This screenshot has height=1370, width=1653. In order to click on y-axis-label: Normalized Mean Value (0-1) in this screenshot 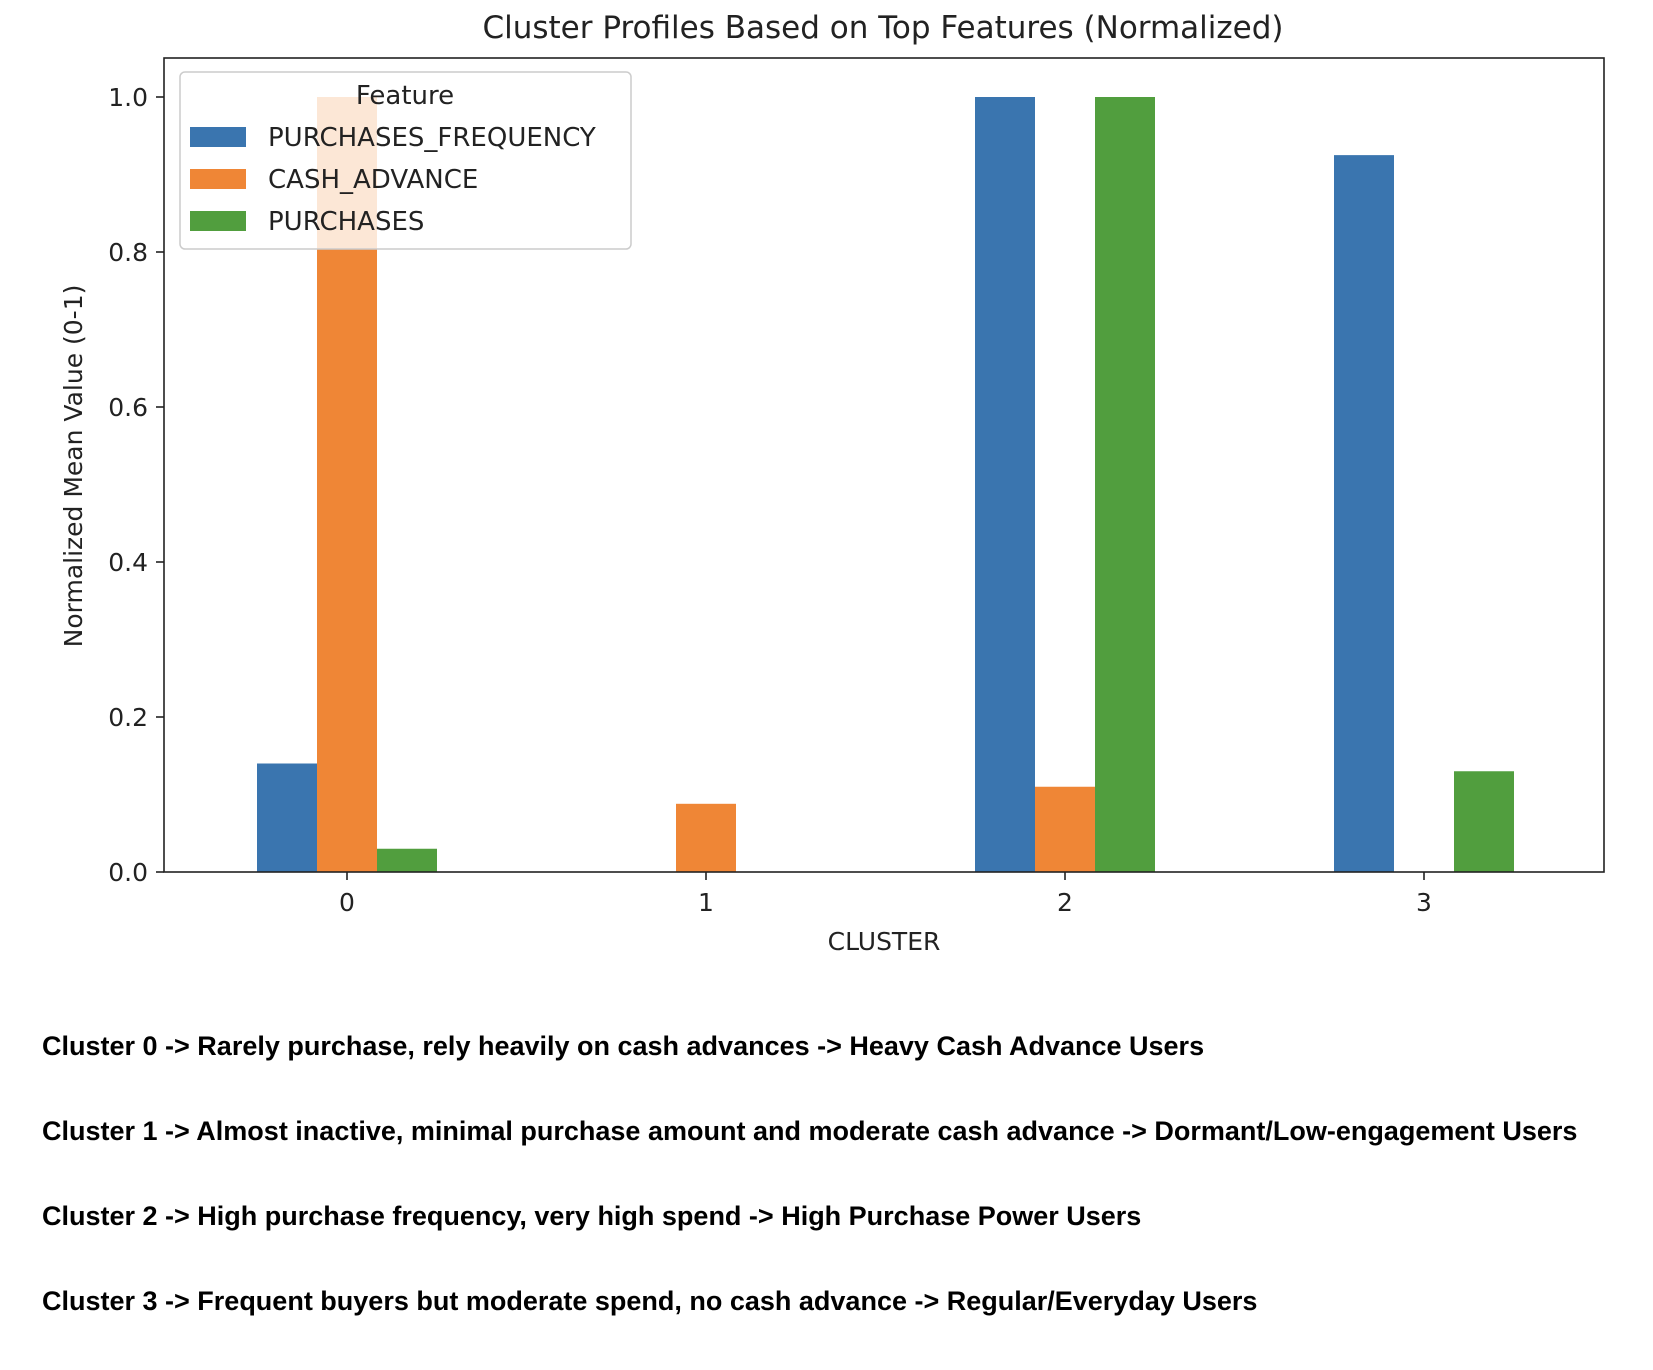, I will do `click(73, 466)`.